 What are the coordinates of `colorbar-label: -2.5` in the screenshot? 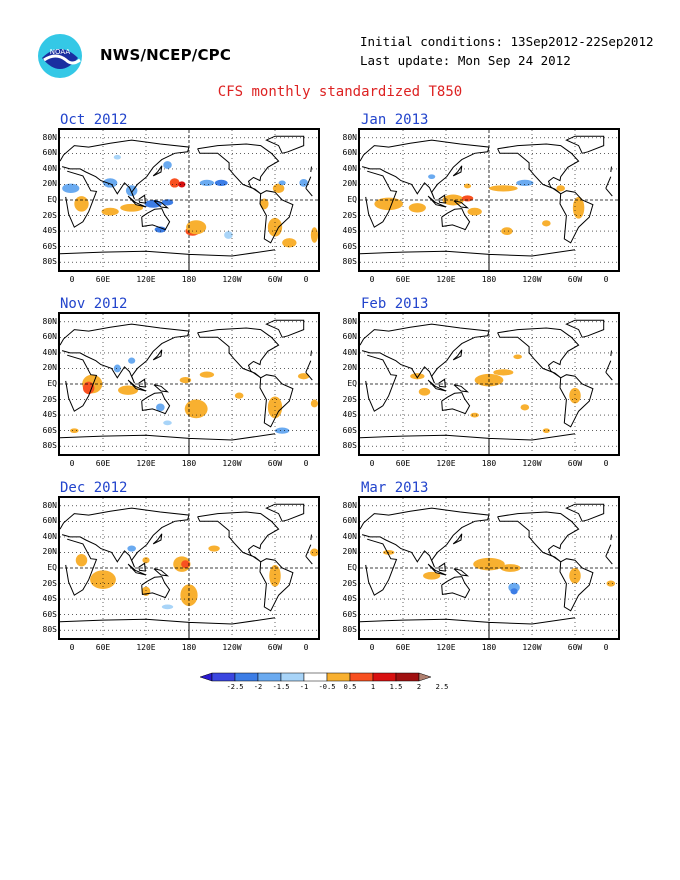 It's located at (235, 687).